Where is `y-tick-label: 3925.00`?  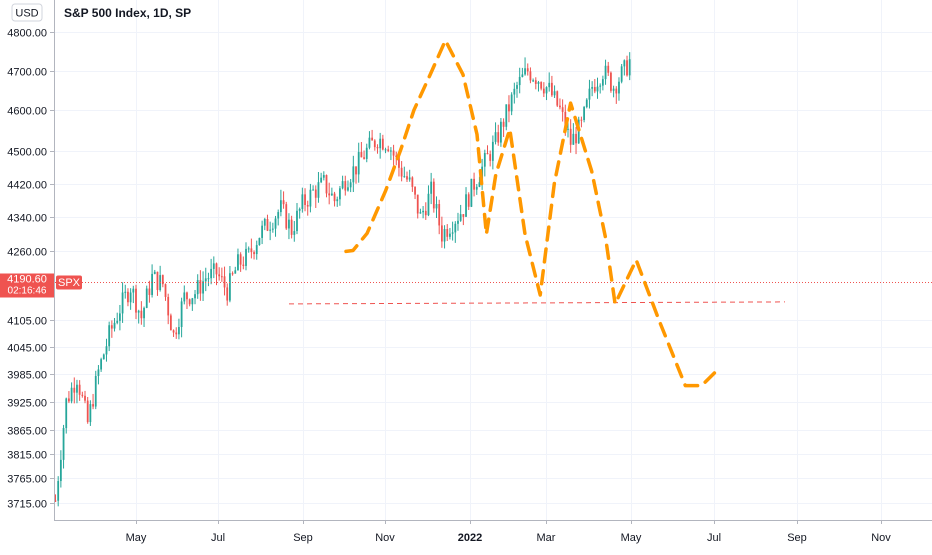
y-tick-label: 3925.00 is located at coordinates (27, 404).